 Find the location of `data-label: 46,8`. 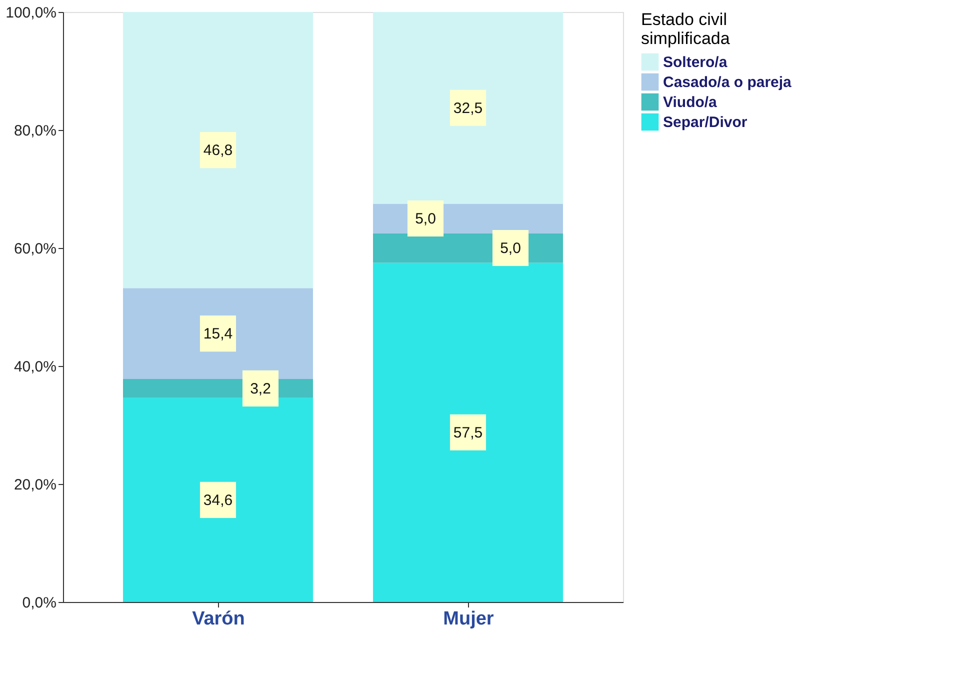

data-label: 46,8 is located at coordinates (218, 151).